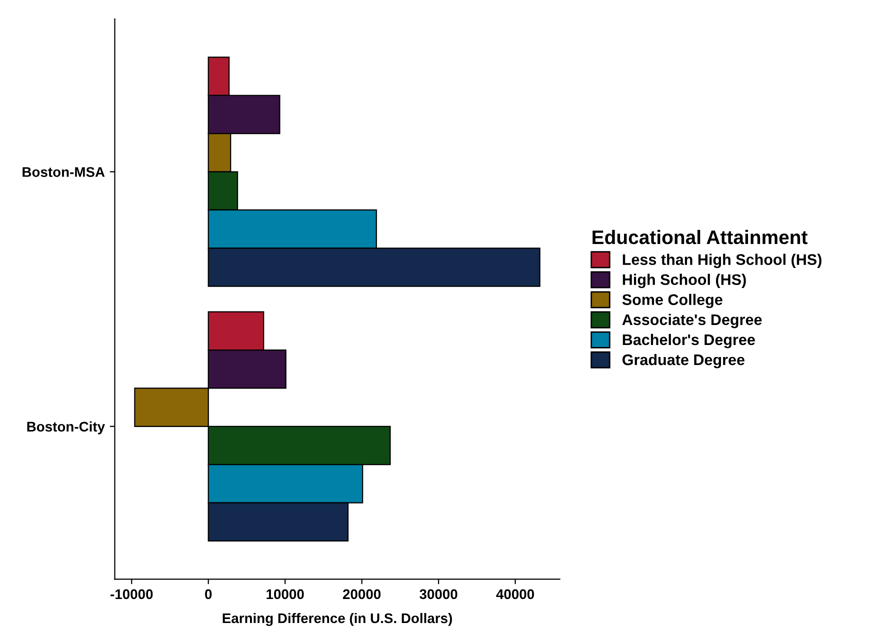  Describe the element at coordinates (337, 619) in the screenshot. I see `x-axis-title: Earning Difference (in U.S. Dollars)` at that location.